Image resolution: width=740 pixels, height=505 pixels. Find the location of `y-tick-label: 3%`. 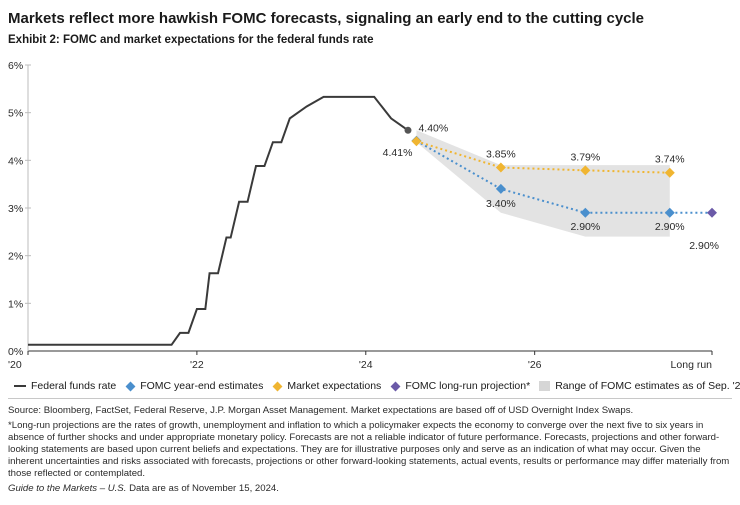

y-tick-label: 3% is located at coordinates (15, 209).